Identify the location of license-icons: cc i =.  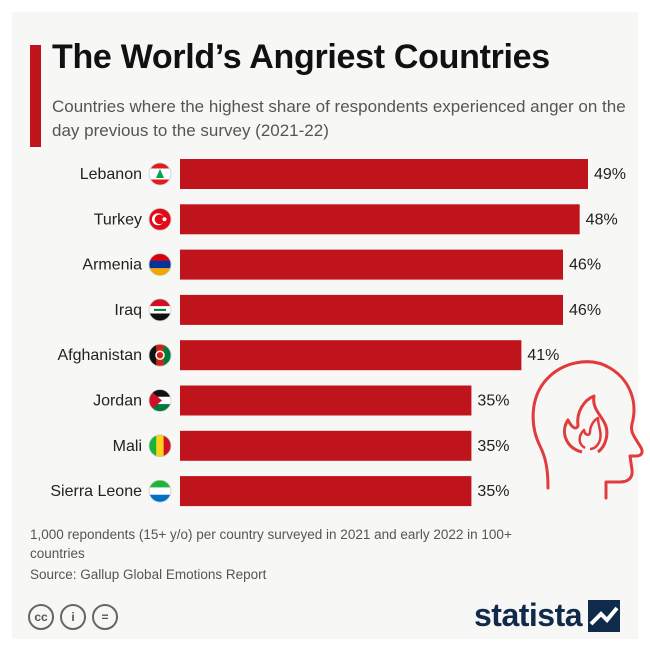
(73, 617).